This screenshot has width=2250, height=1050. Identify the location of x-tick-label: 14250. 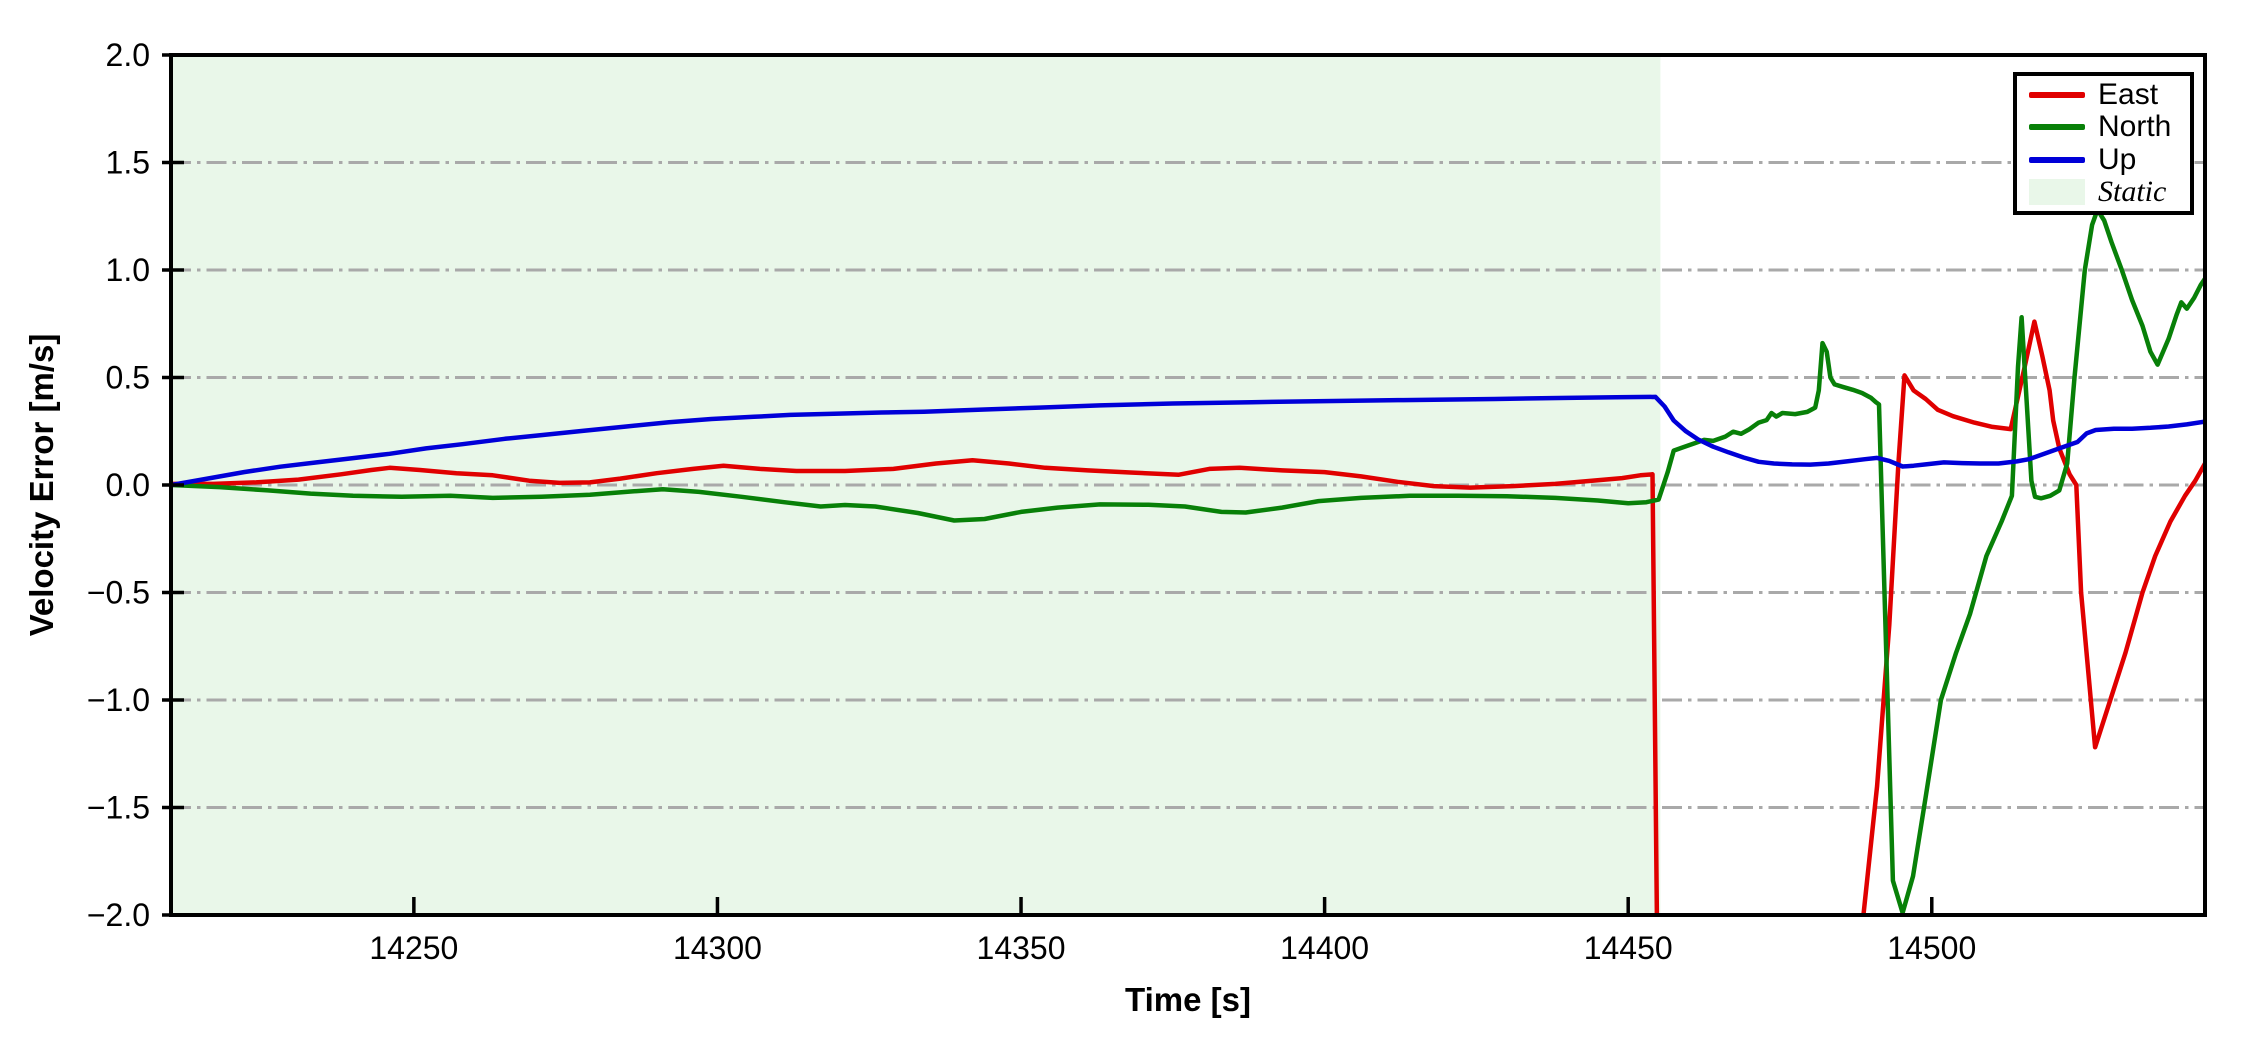
(413, 948).